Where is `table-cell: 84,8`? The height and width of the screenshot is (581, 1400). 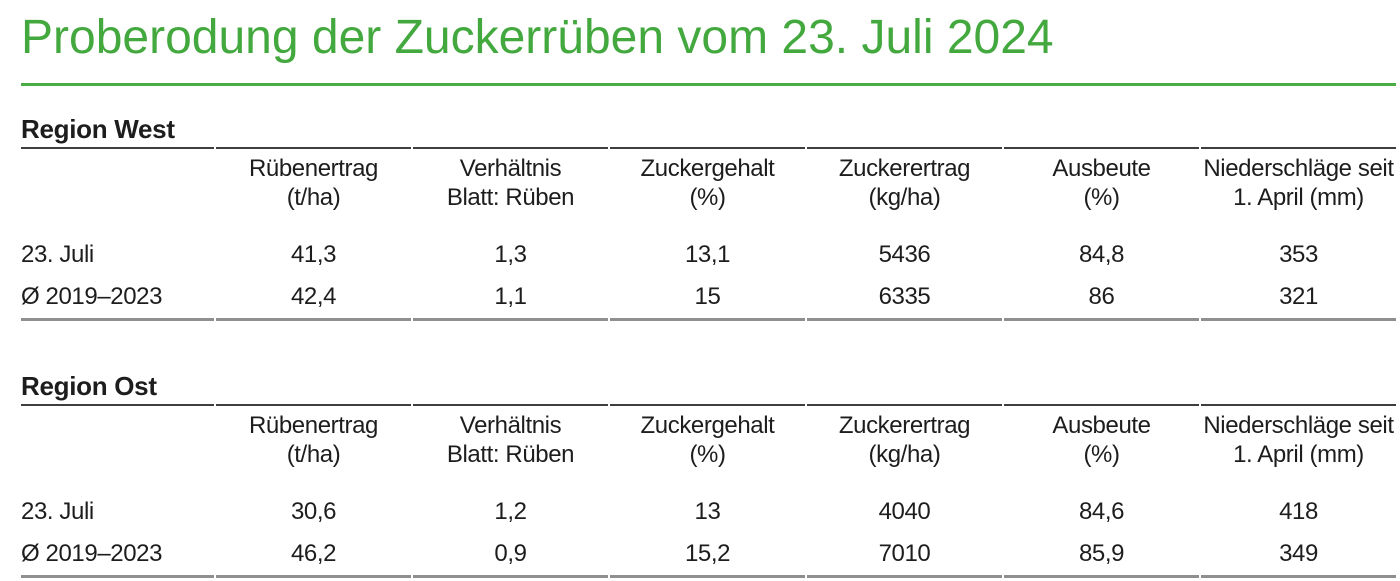
table-cell: 84,8 is located at coordinates (1101, 254).